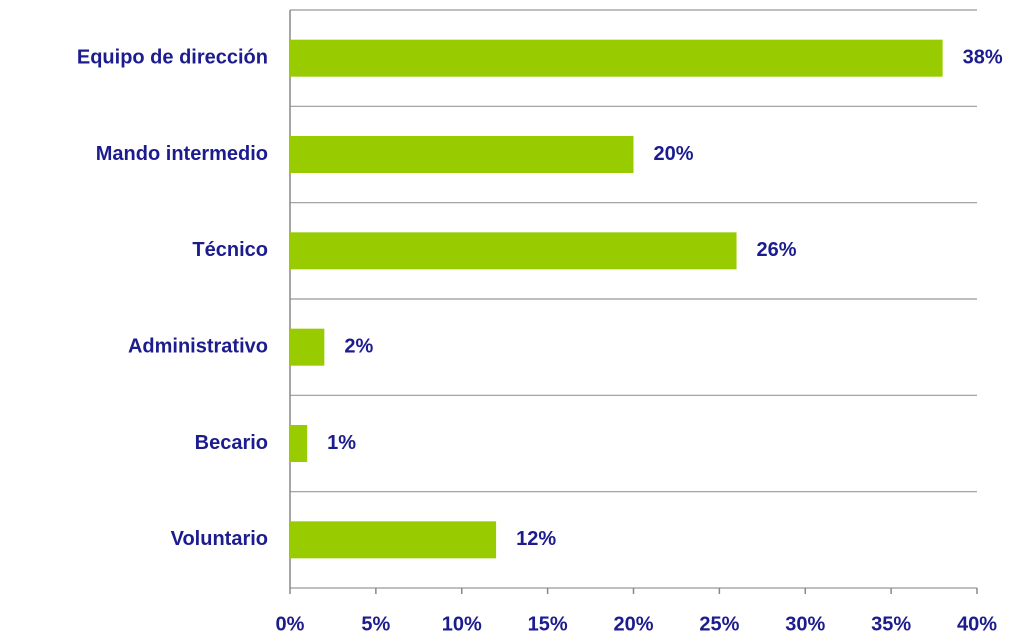  What do you see at coordinates (977, 624) in the screenshot?
I see `x-tick-label: 40%` at bounding box center [977, 624].